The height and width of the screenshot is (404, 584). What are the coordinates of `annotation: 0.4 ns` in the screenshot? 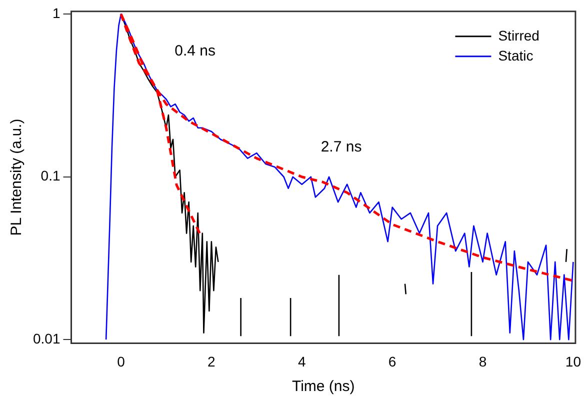 It's located at (195, 51).